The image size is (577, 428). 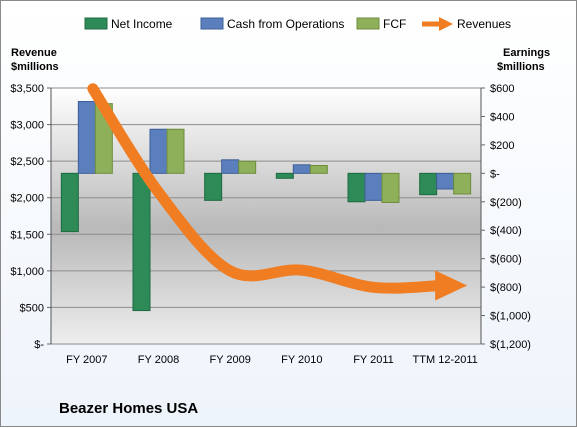 What do you see at coordinates (510, 345) in the screenshot?
I see `right-tick-label: $(1,200)` at bounding box center [510, 345].